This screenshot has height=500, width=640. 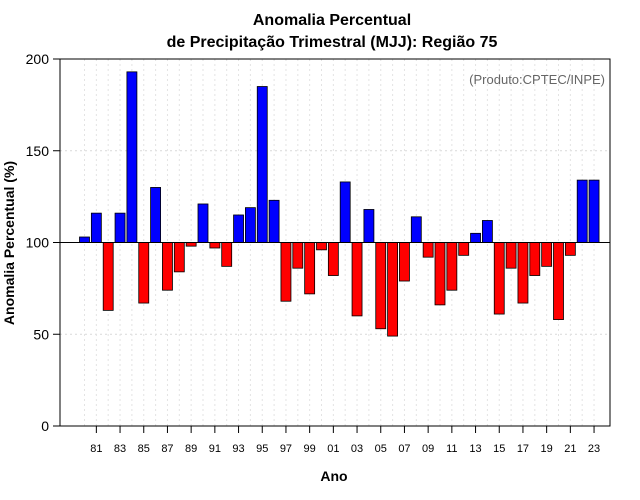 What do you see at coordinates (428, 449) in the screenshot?
I see `x-tick-label: 09` at bounding box center [428, 449].